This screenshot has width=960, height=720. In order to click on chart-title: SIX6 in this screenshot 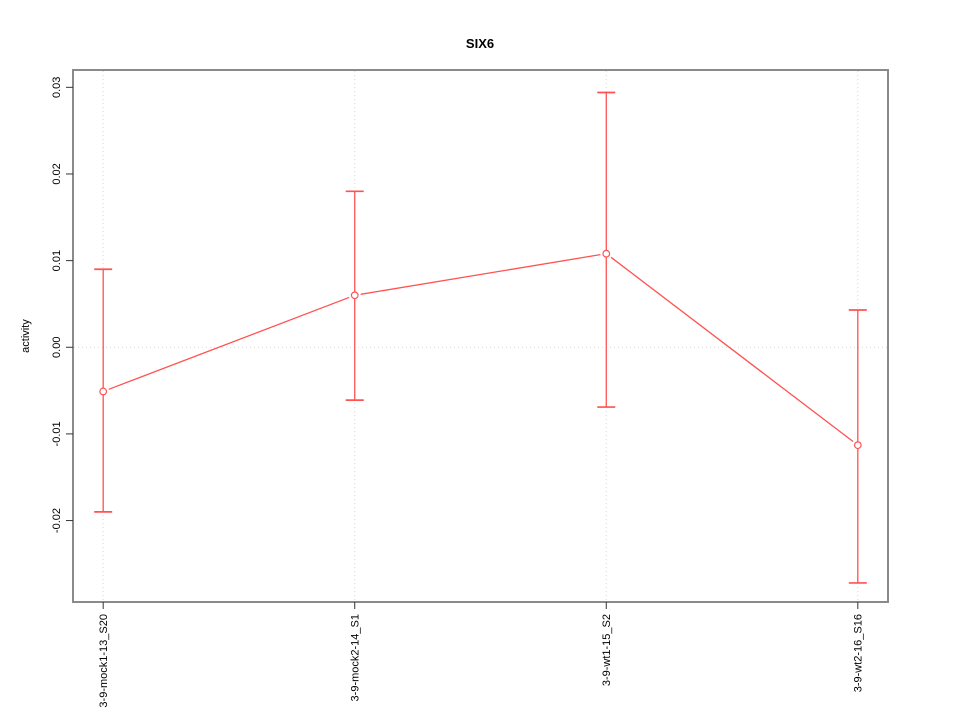, I will do `click(480, 43)`.